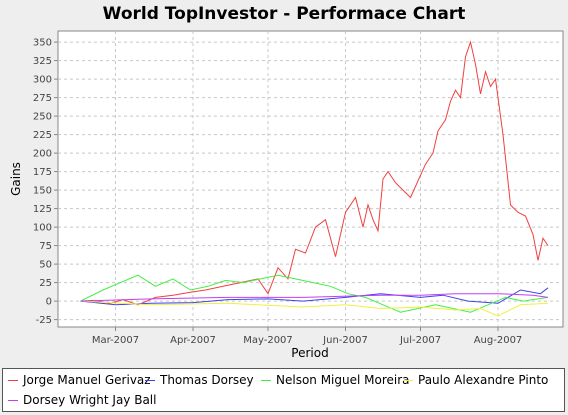 This screenshot has width=568, height=415. Describe the element at coordinates (42, 191) in the screenshot. I see `y-tick-label: 150` at that location.